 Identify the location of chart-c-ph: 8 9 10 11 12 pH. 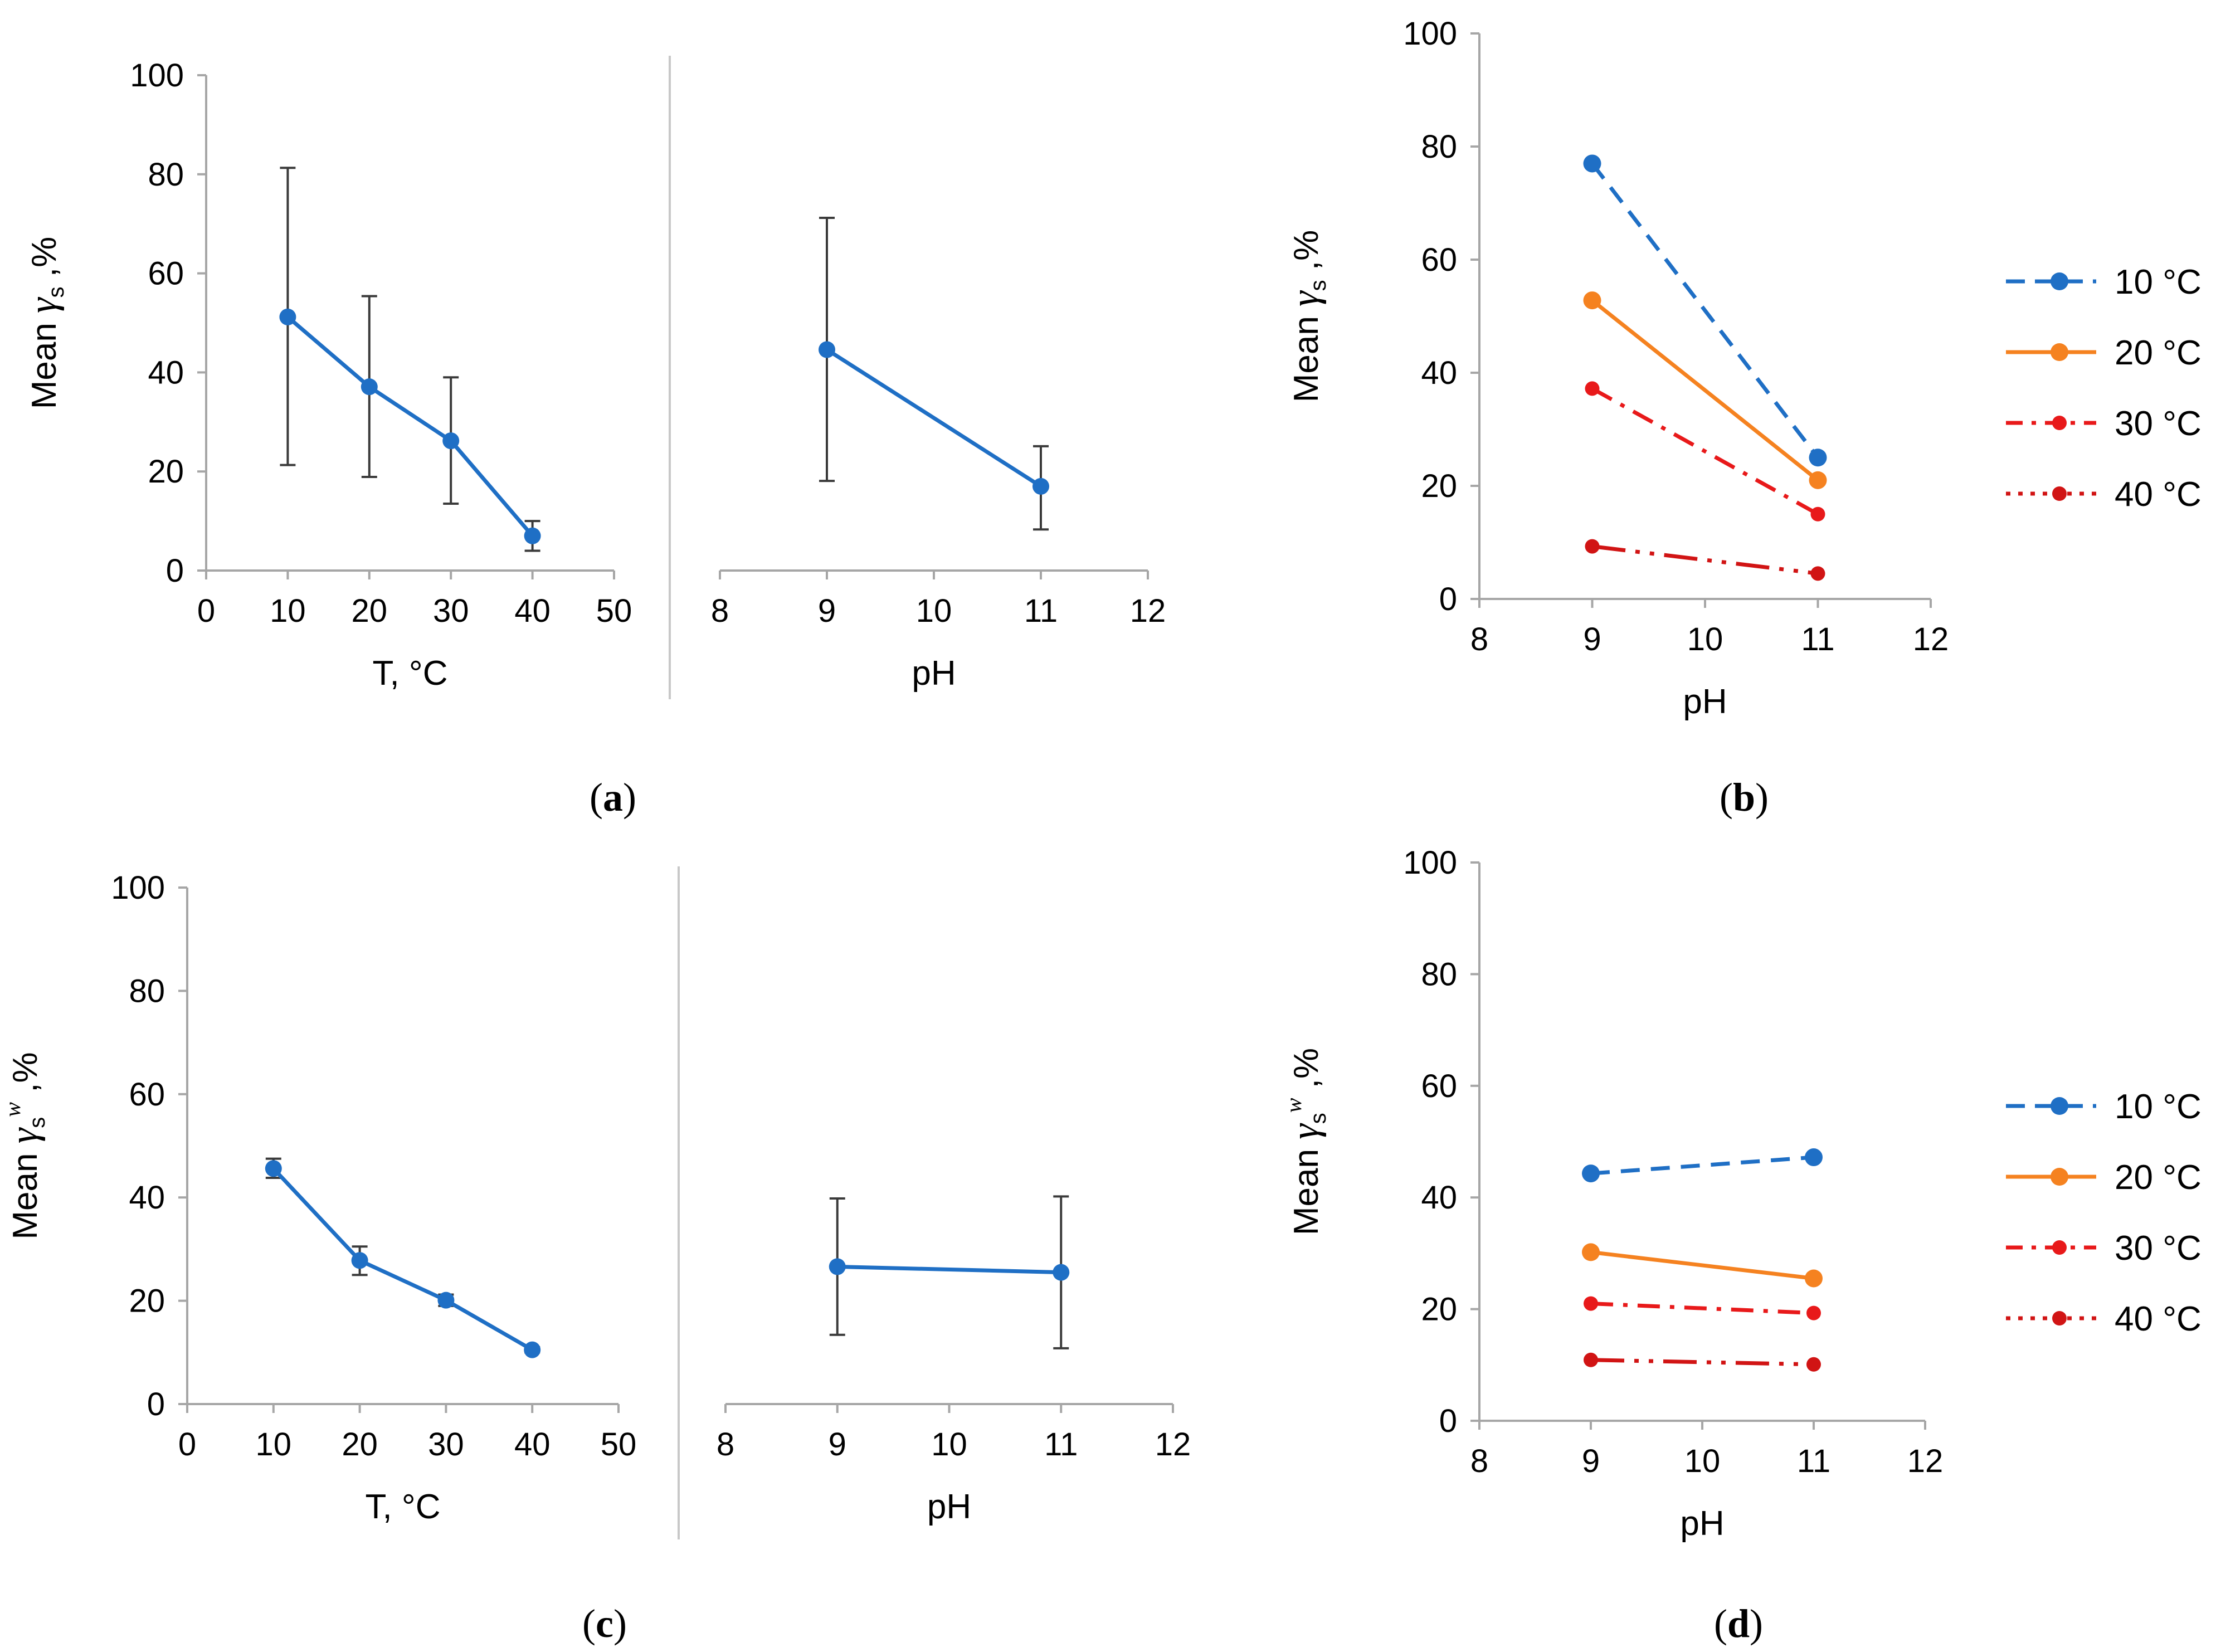
(954, 1360).